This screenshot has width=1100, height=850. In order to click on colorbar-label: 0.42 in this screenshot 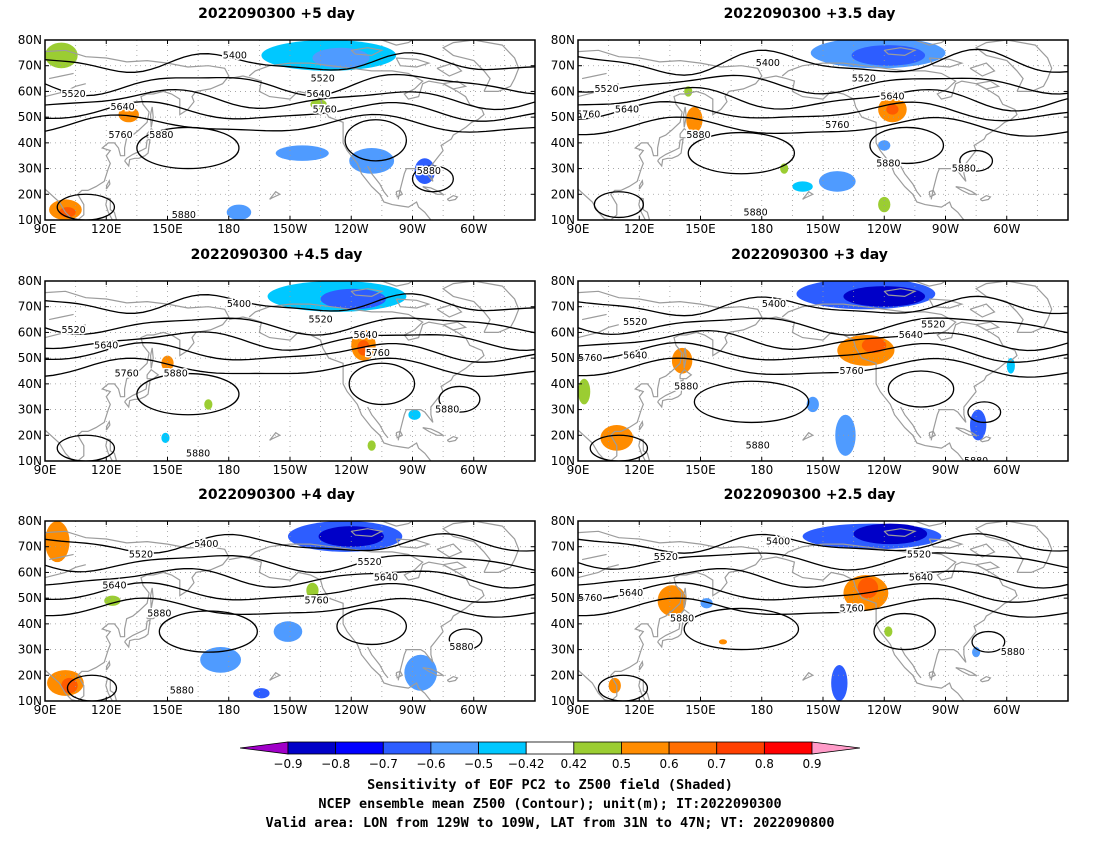, I will do `click(573, 764)`.